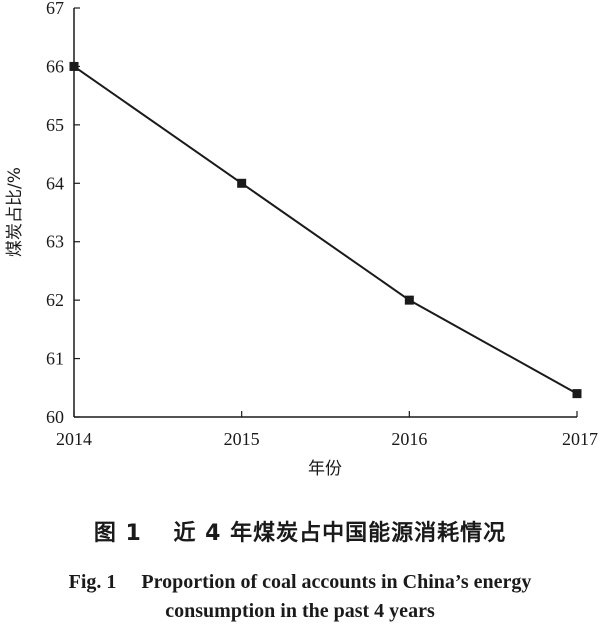  Describe the element at coordinates (55, 9) in the screenshot. I see `y-tick-label: 67` at that location.